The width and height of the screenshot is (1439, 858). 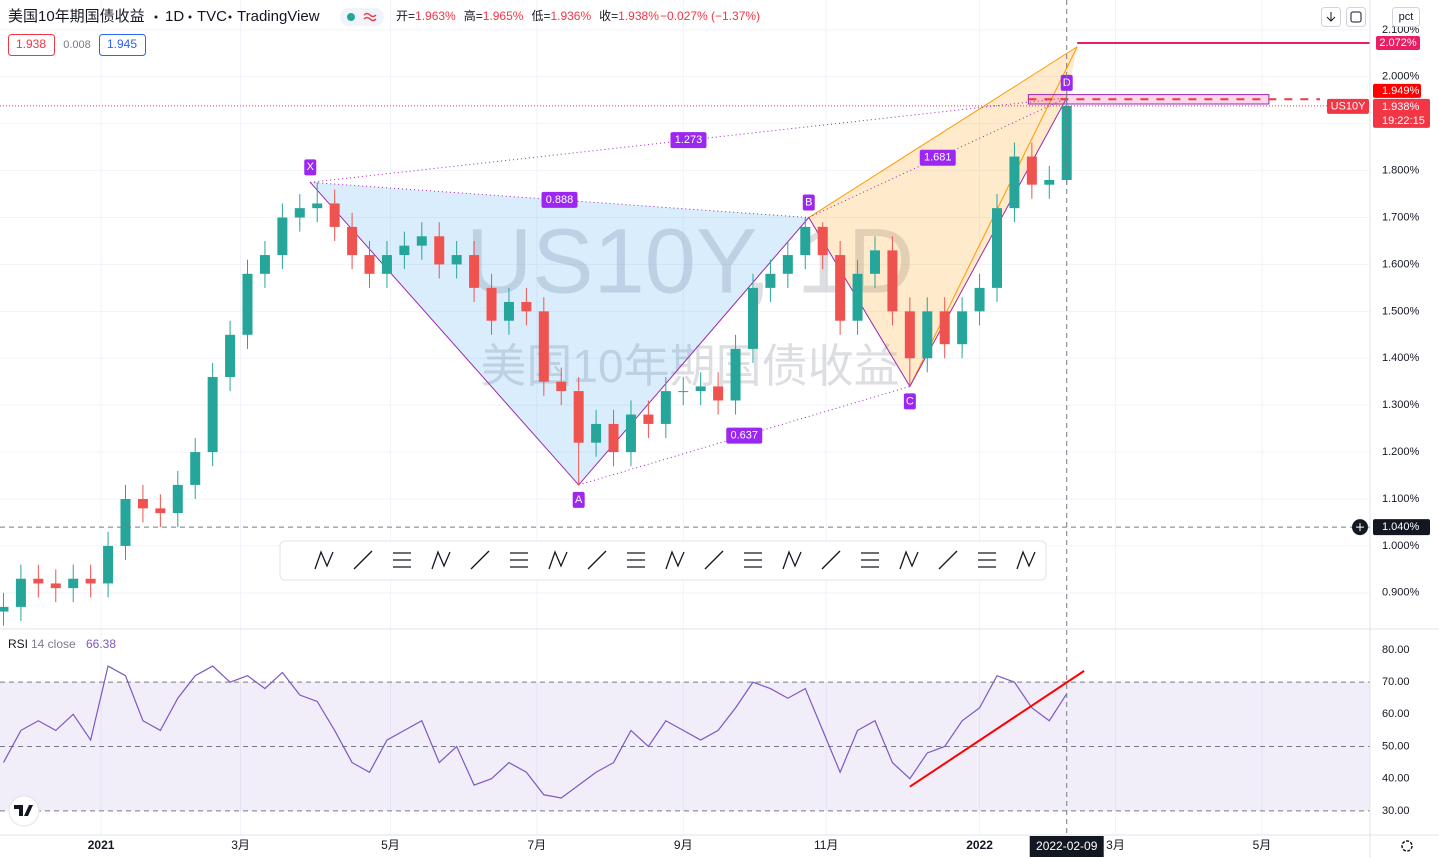 What do you see at coordinates (1401, 264) in the screenshot?
I see `y-tick-label: 1.600%` at bounding box center [1401, 264].